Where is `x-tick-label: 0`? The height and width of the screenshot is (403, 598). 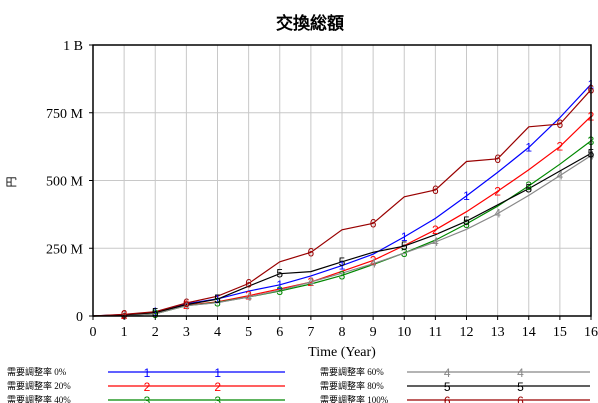 x-tick-label: 0 is located at coordinates (93, 332).